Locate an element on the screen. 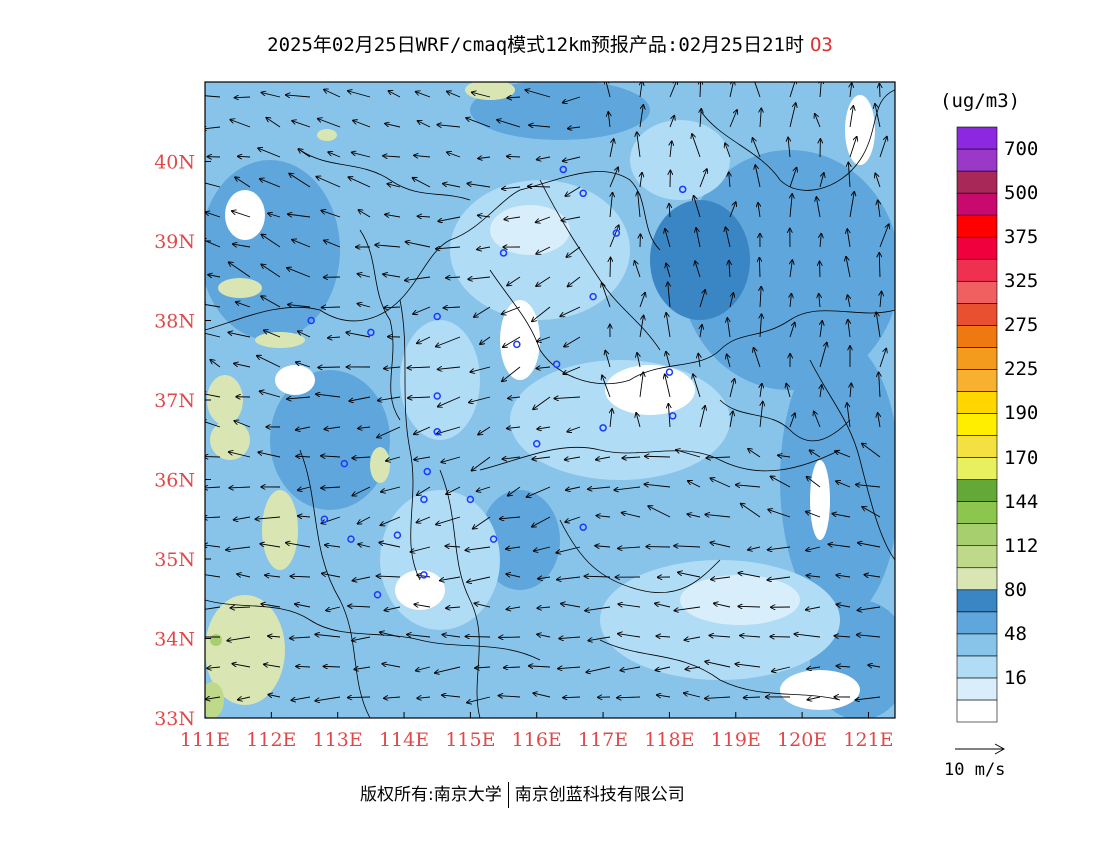 The height and width of the screenshot is (854, 1100). colorbar-label: 48 is located at coordinates (1015, 634).